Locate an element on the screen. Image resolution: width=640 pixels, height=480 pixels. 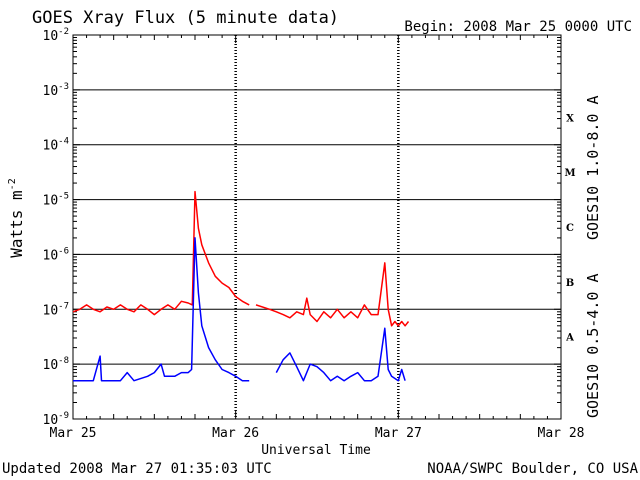
y-axis-title-sup: -2 is located at coordinates (12, 184).